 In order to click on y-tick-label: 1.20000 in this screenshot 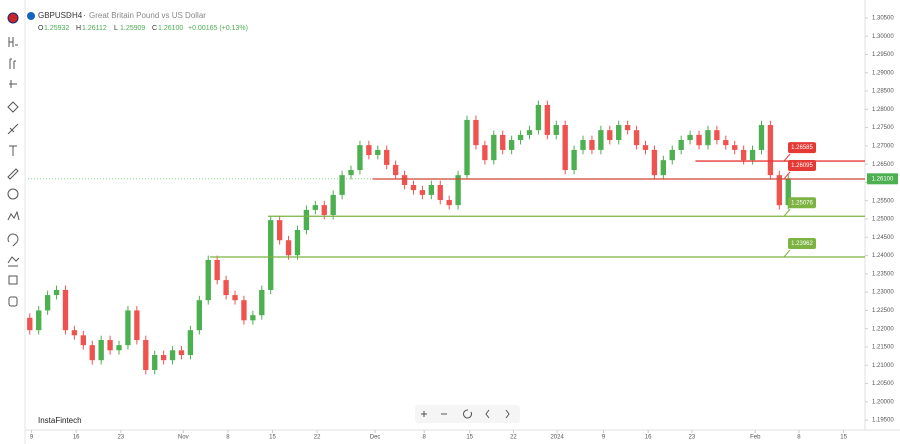, I will do `click(883, 402)`.